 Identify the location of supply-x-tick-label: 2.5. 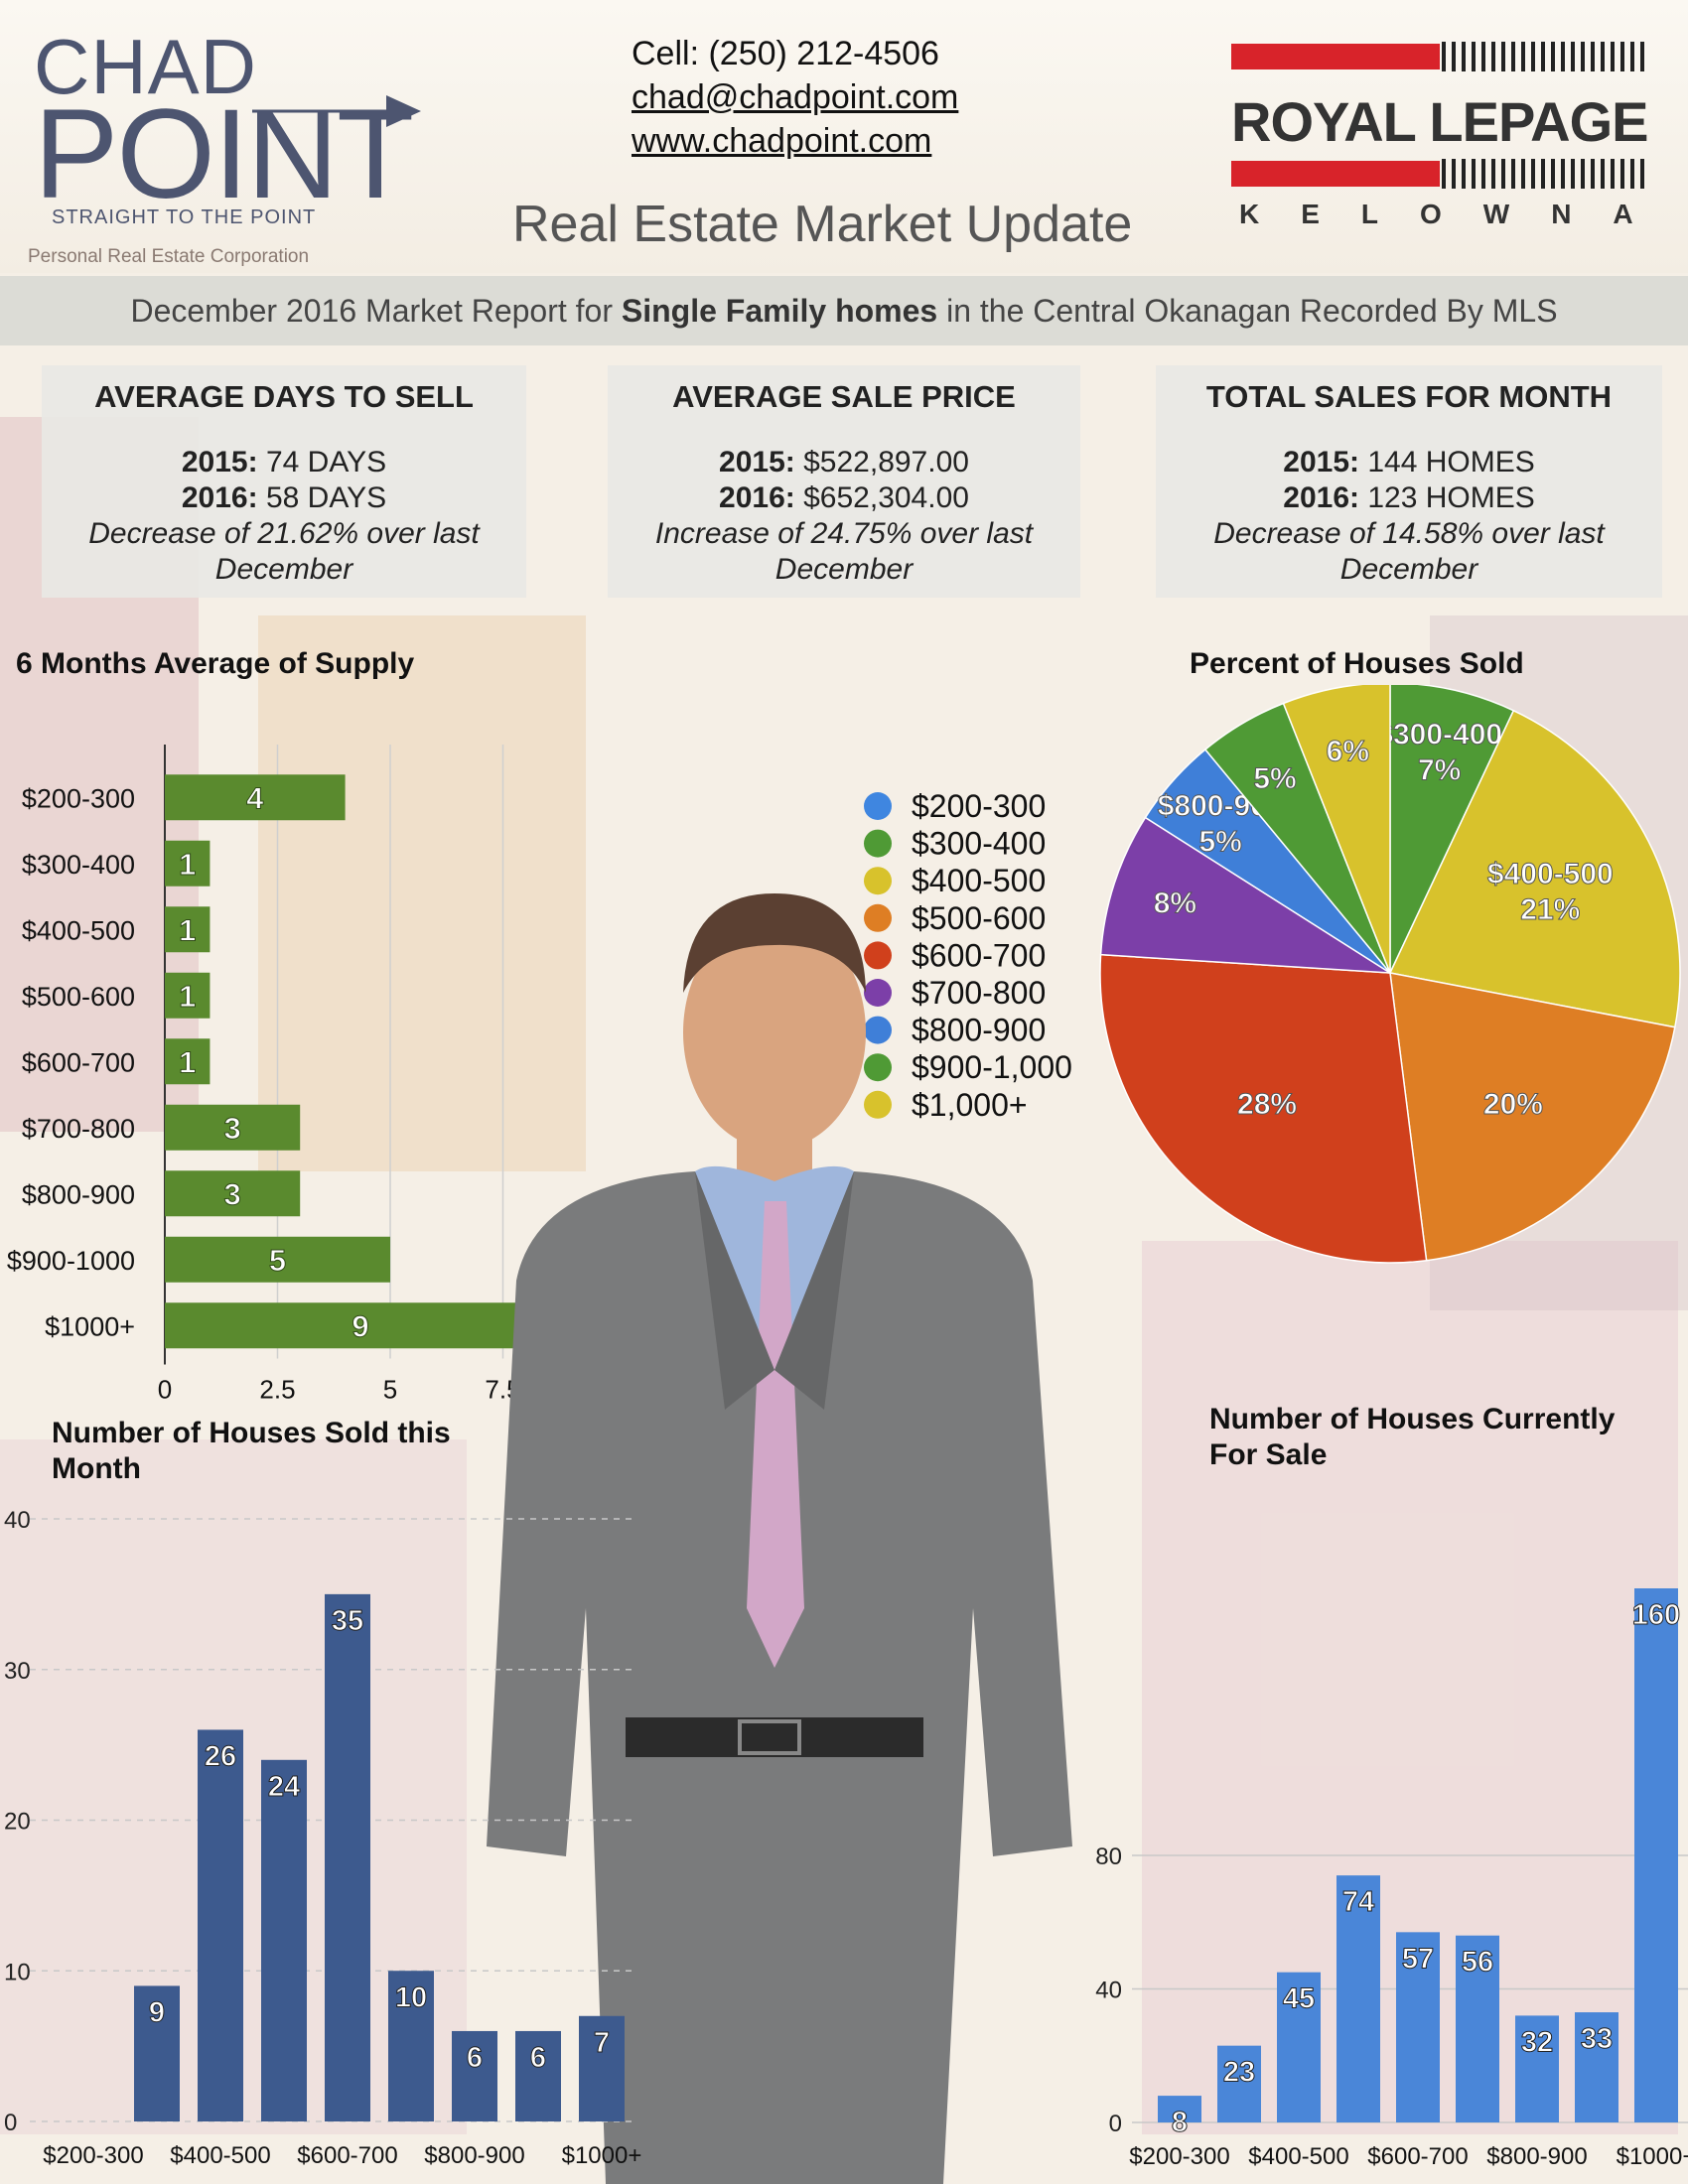
(277, 1388).